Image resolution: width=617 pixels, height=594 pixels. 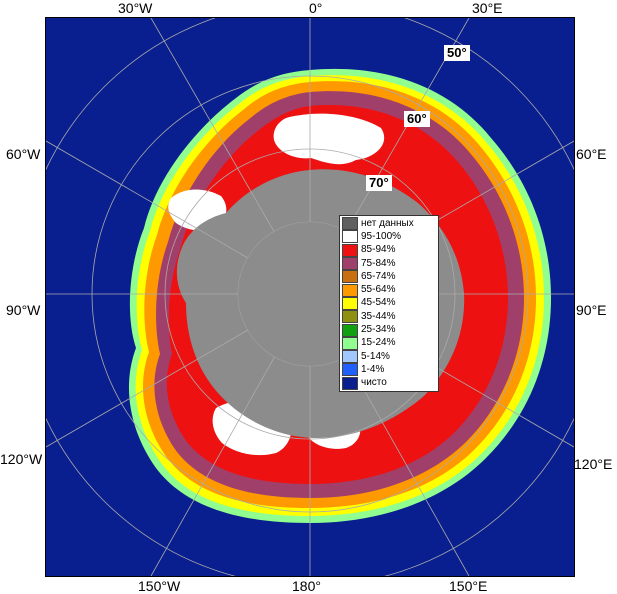 I want to click on legend-label: 65-74%, so click(x=378, y=276).